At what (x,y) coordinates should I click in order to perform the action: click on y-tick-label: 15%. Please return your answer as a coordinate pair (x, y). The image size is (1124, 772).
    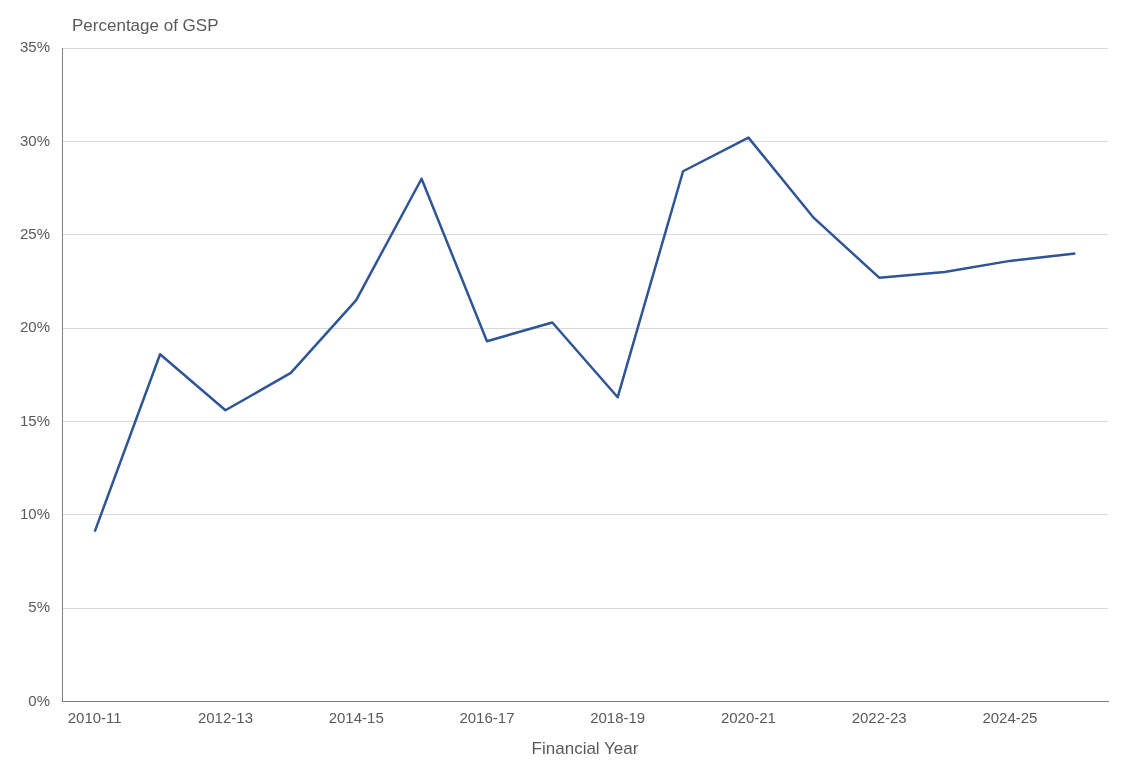
    Looking at the image, I should click on (35, 420).